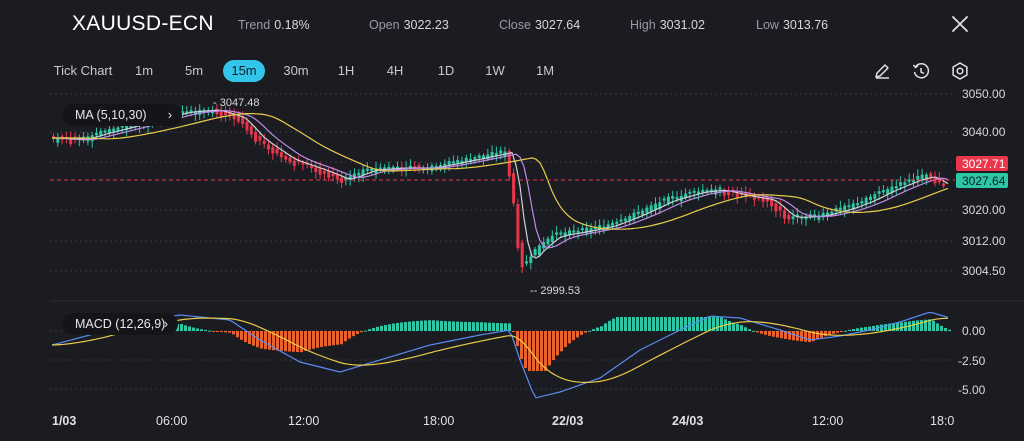 This screenshot has width=1024, height=441. Describe the element at coordinates (144, 70) in the screenshot. I see `timeframe-1m: 1m` at that location.